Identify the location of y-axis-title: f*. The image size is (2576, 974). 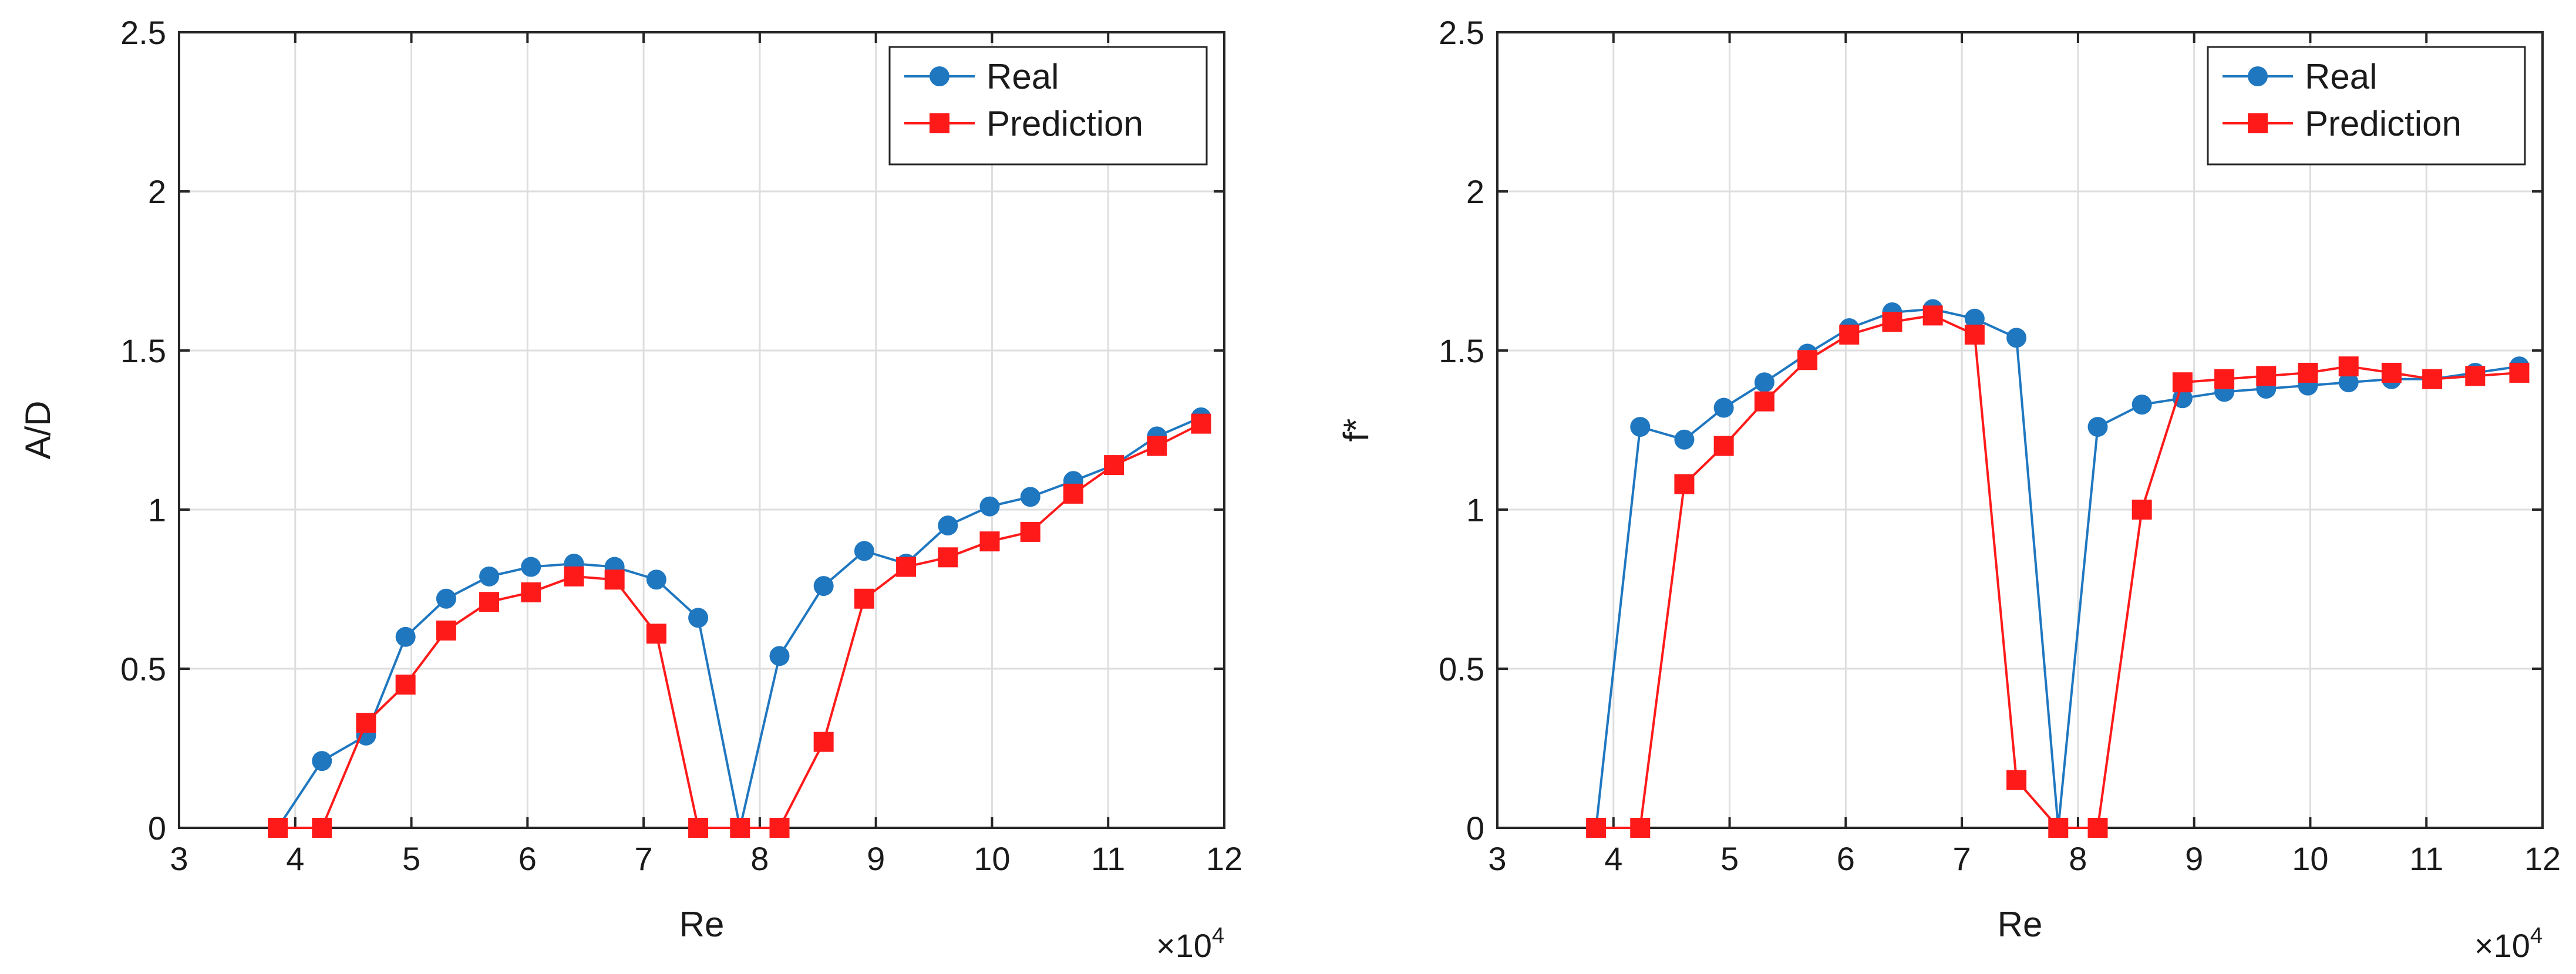
(1356, 430).